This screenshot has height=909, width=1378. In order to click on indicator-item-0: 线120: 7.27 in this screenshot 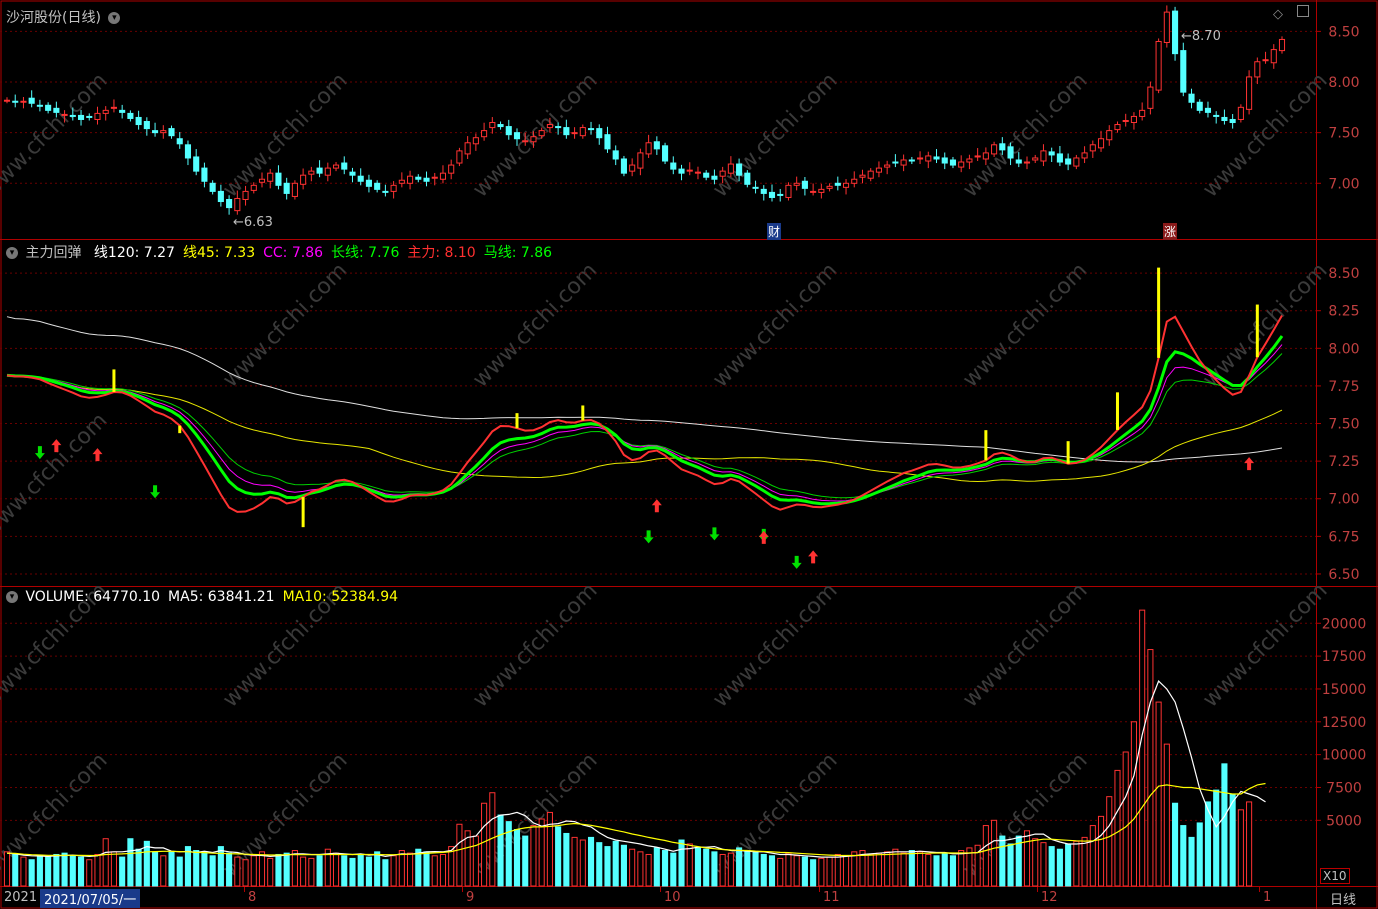, I will do `click(134, 253)`.